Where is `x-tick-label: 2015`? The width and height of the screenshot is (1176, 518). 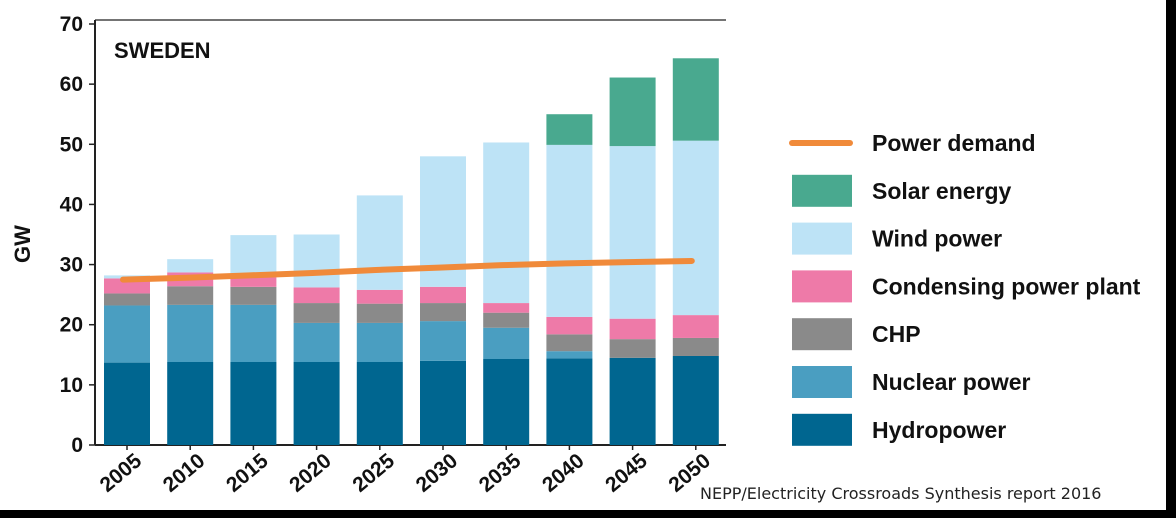
x-tick-label: 2015 is located at coordinates (247, 473).